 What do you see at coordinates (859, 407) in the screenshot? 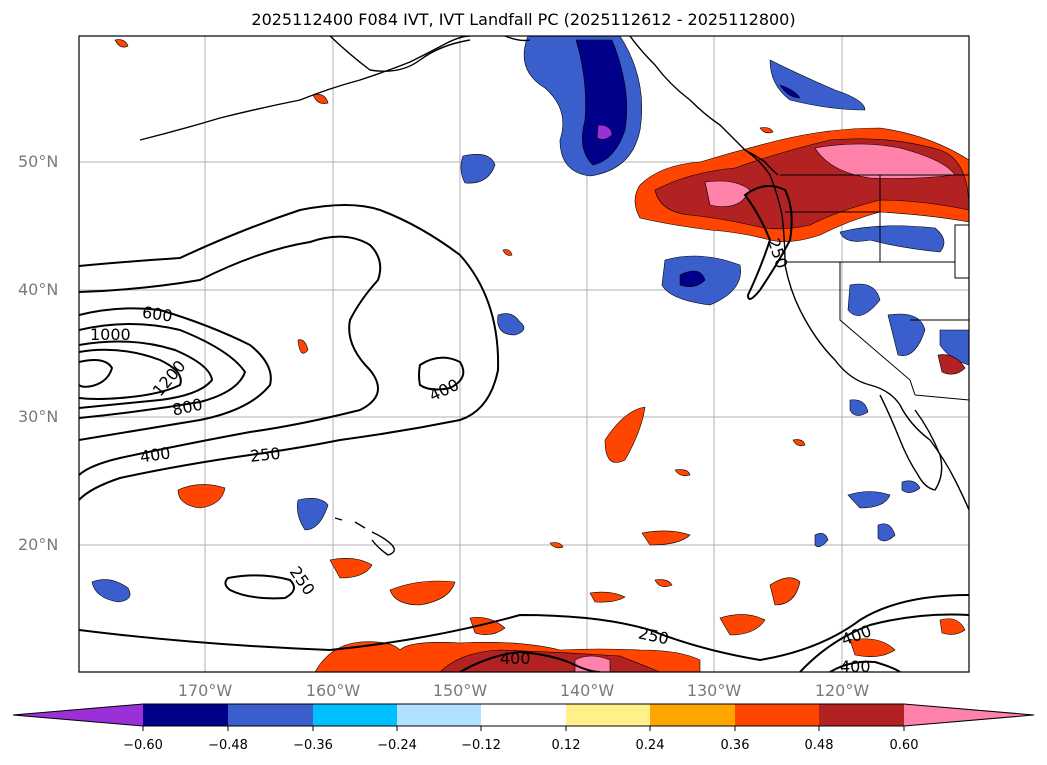
I see `socal-blue-patch` at bounding box center [859, 407].